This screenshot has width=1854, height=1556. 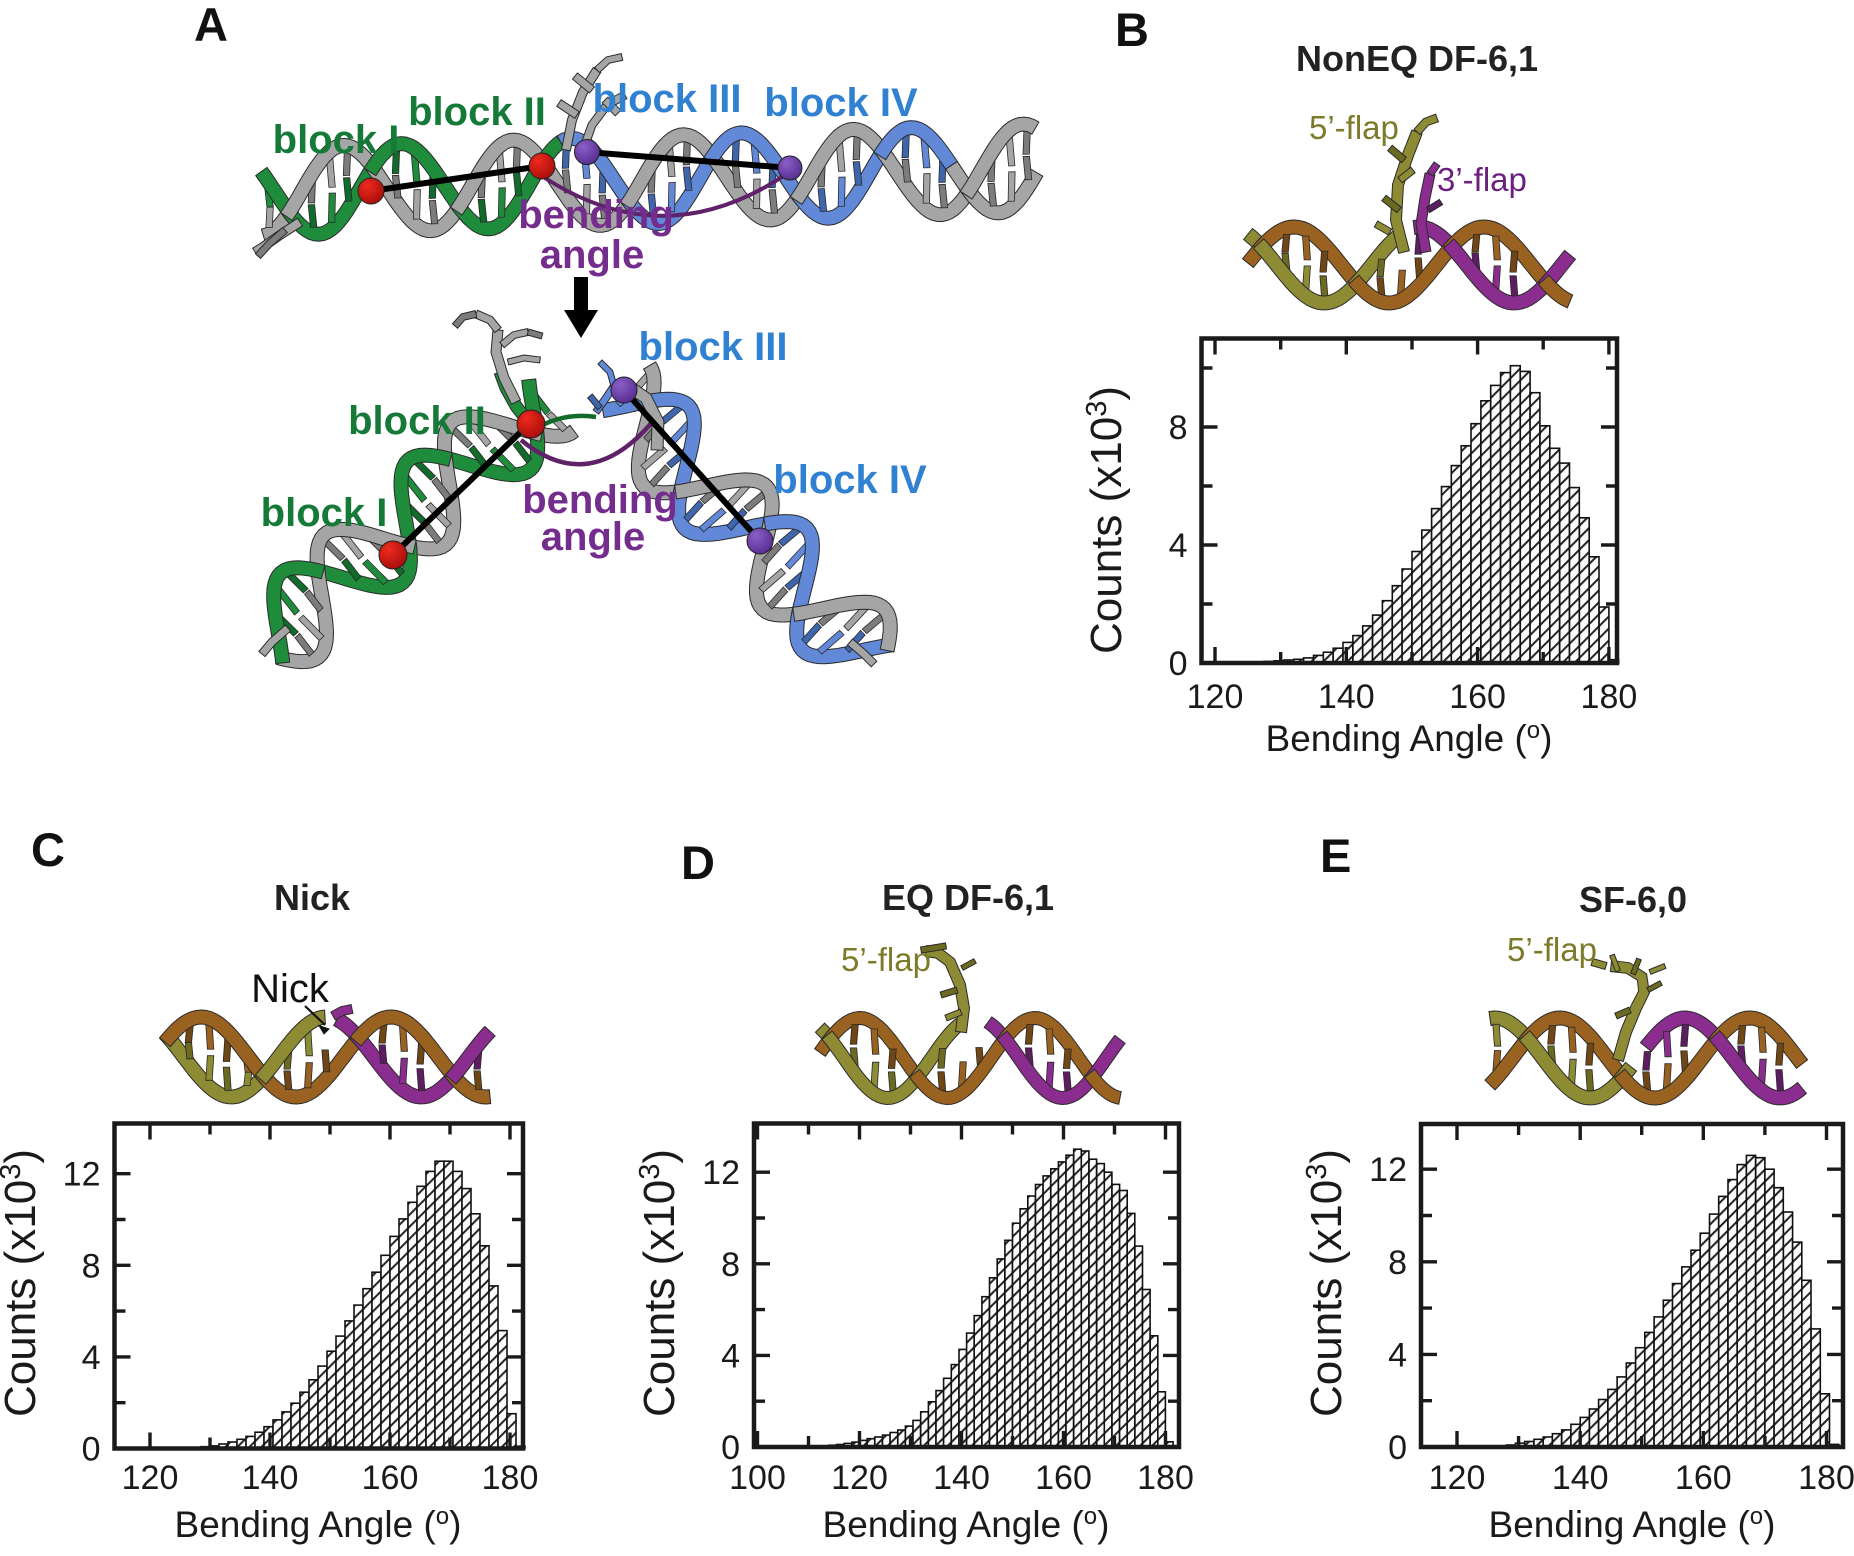 What do you see at coordinates (1482, 179) in the screenshot?
I see `svg-text: 3’-flap` at bounding box center [1482, 179].